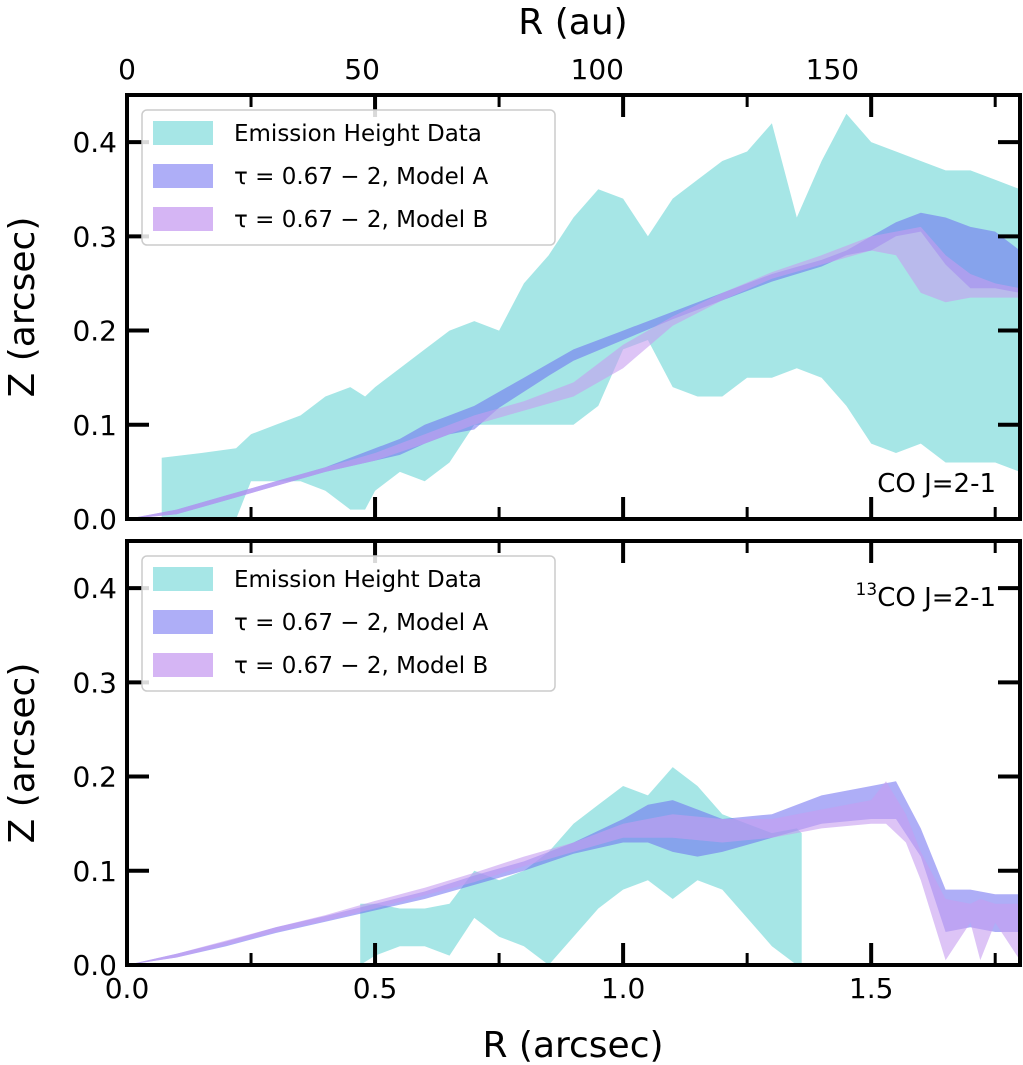 Image resolution: width=1023 pixels, height=1065 pixels. What do you see at coordinates (127, 69) in the screenshot?
I see `top-x-tick-label-au: 0` at bounding box center [127, 69].